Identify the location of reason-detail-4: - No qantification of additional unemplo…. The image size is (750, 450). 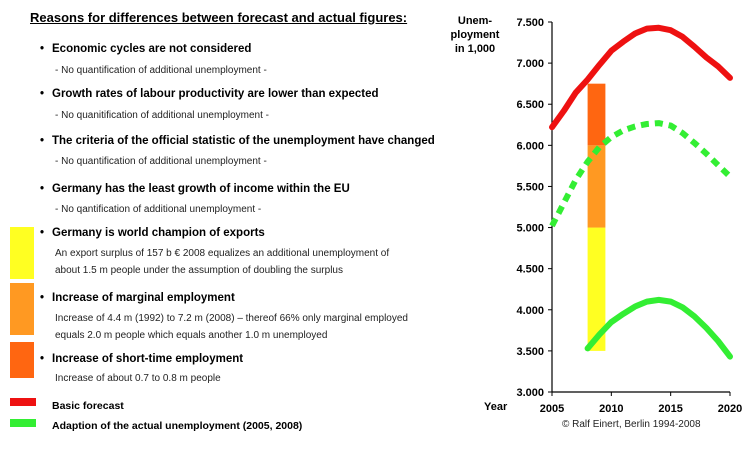
(158, 209).